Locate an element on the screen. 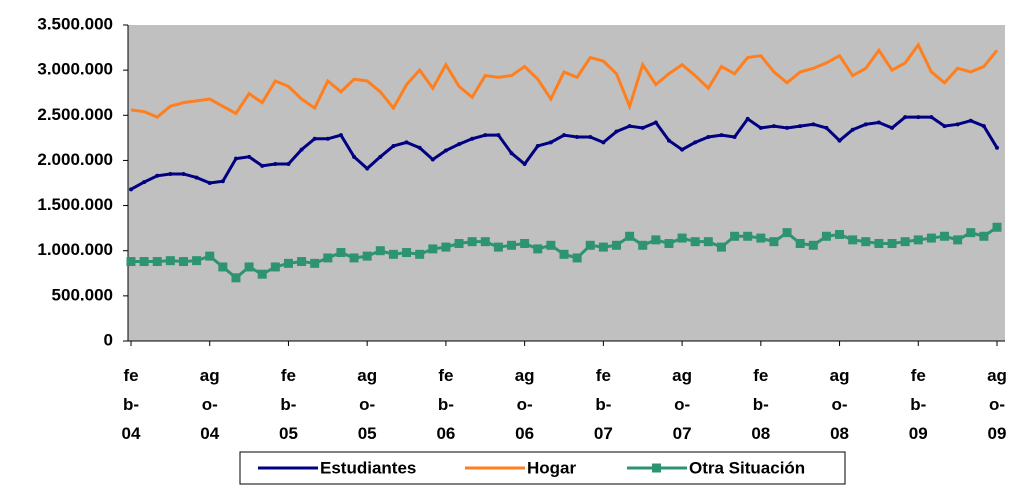 The width and height of the screenshot is (1014, 485). y-tick-label: 3.500.000 is located at coordinates (75, 23).